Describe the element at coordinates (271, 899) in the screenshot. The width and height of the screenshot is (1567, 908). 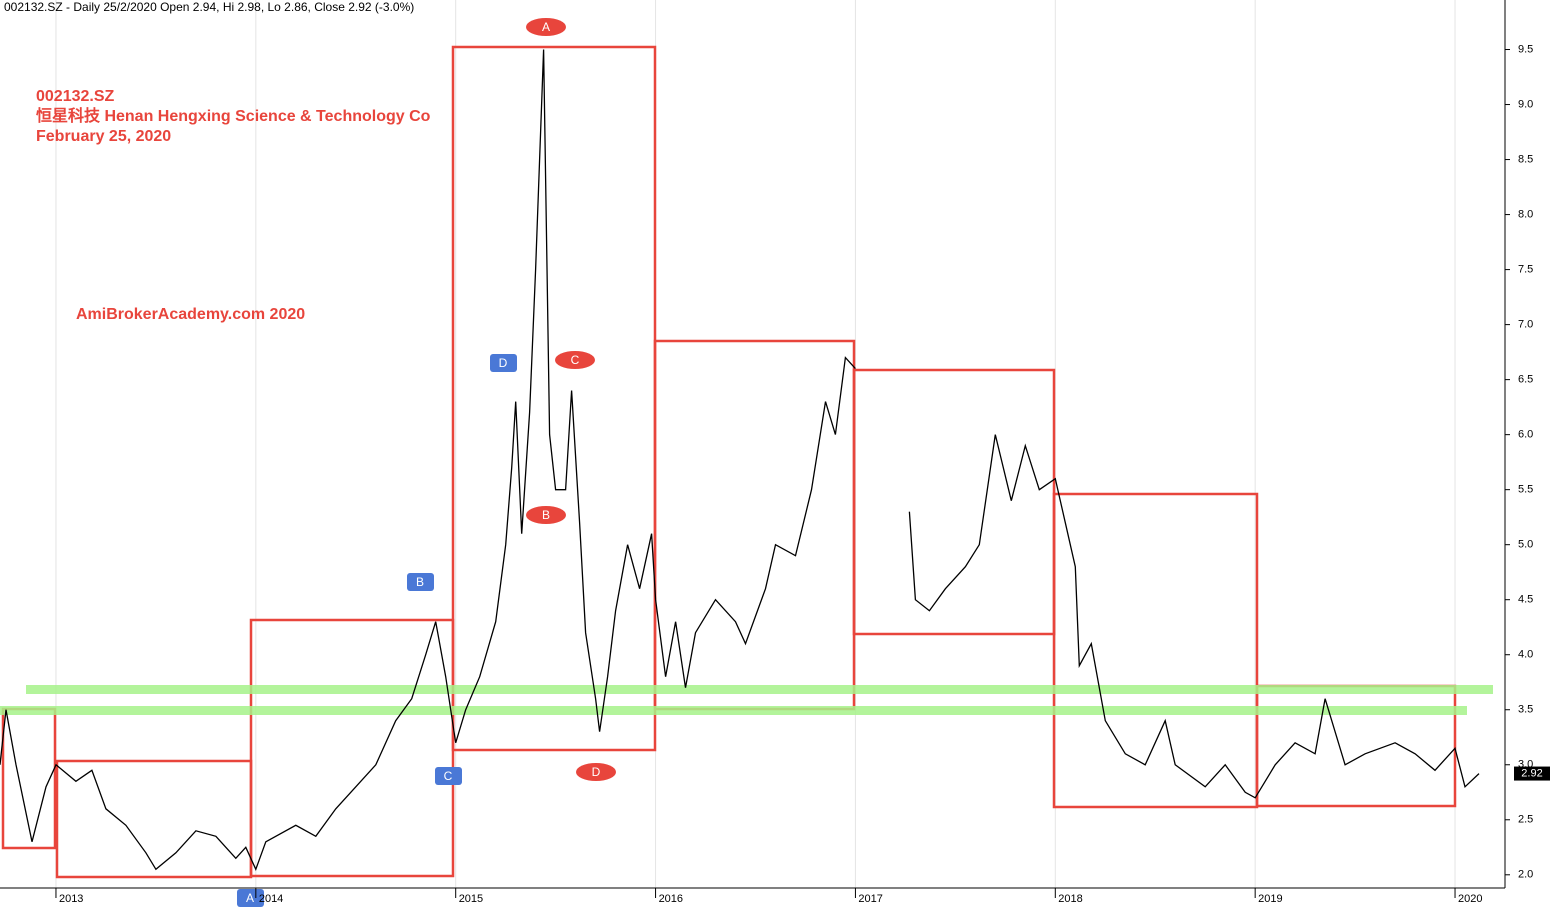
I see `x-tick-label: 2014` at that location.